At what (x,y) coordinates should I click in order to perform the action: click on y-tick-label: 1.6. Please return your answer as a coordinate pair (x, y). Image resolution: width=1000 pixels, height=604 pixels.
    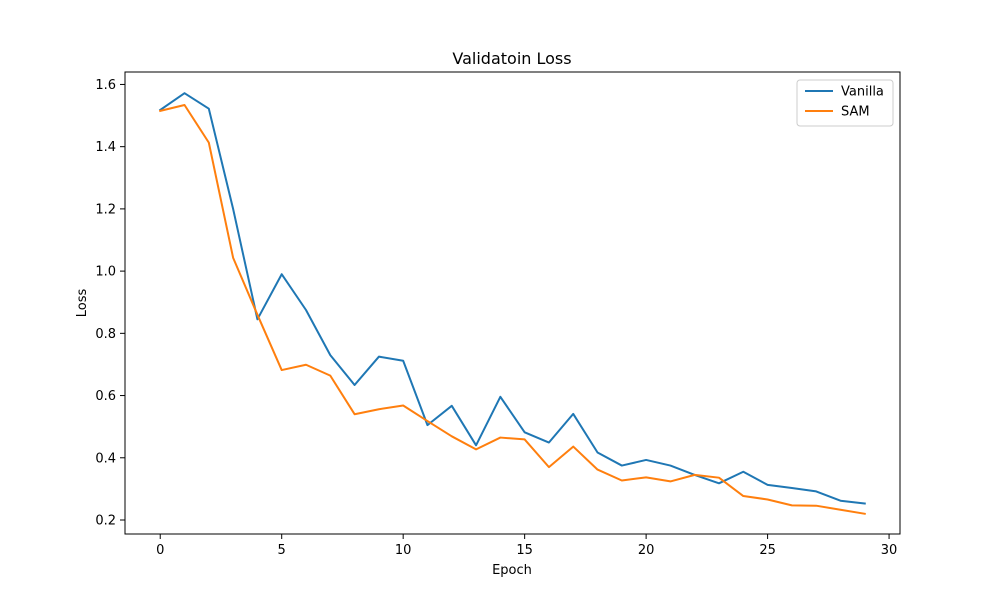
    Looking at the image, I should click on (105, 85).